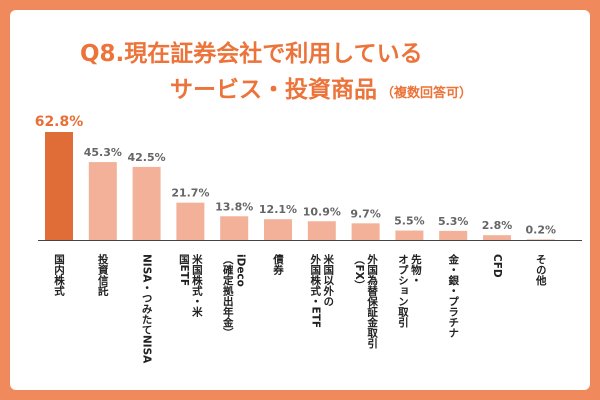 The height and width of the screenshot is (400, 600). What do you see at coordinates (241, 270) in the screenshot?
I see `category-label-4-line1: iDeco` at bounding box center [241, 270].